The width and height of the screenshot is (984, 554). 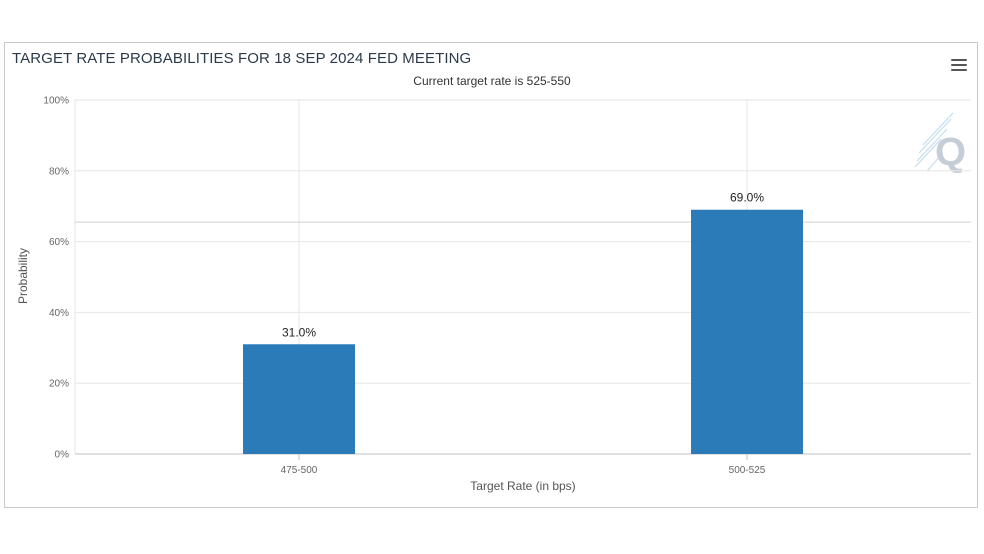 What do you see at coordinates (23, 276) in the screenshot?
I see `y-axis-label: Probability` at bounding box center [23, 276].